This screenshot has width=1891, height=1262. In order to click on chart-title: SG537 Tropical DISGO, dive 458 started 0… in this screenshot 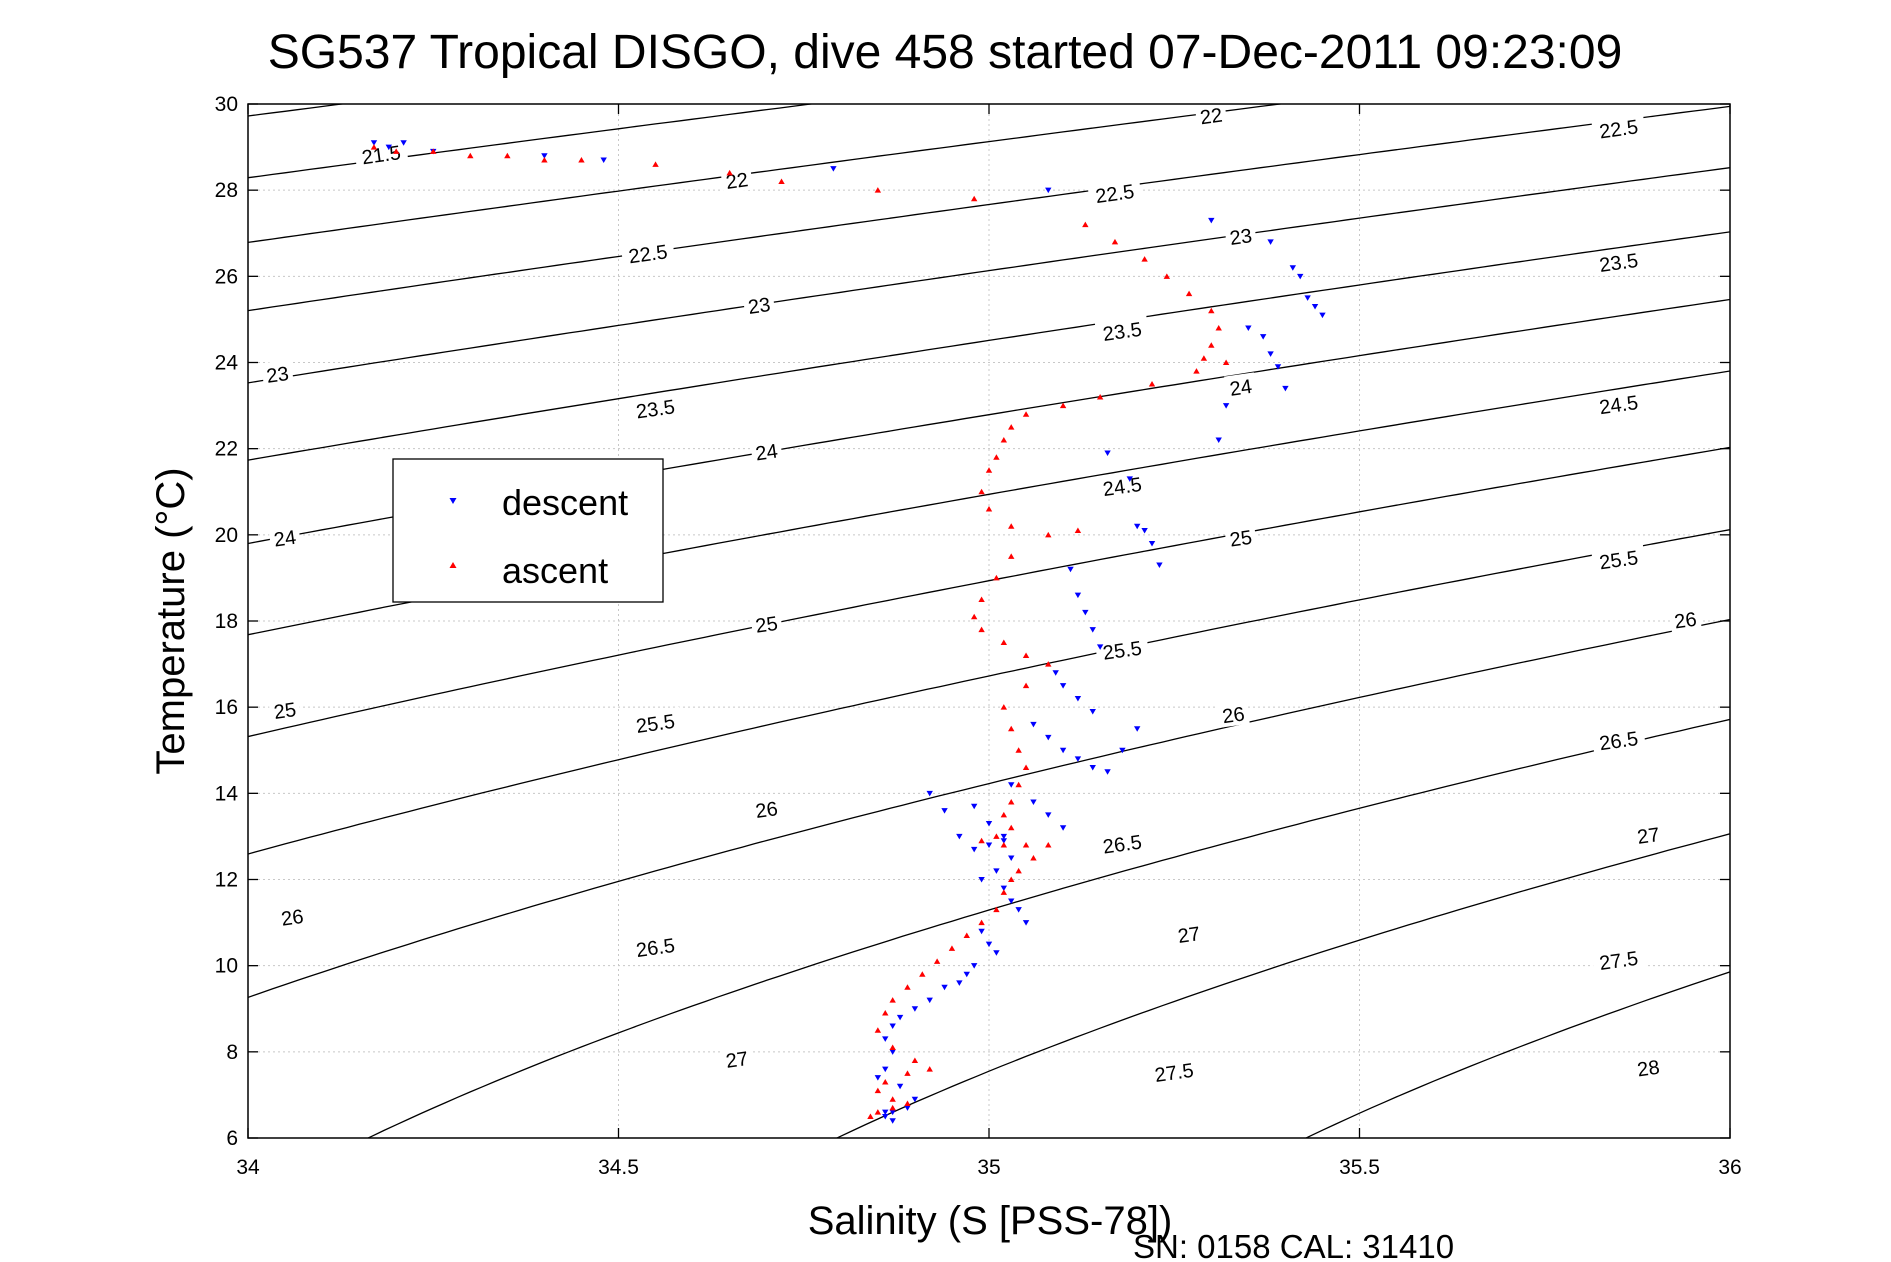, I will do `click(945, 52)`.